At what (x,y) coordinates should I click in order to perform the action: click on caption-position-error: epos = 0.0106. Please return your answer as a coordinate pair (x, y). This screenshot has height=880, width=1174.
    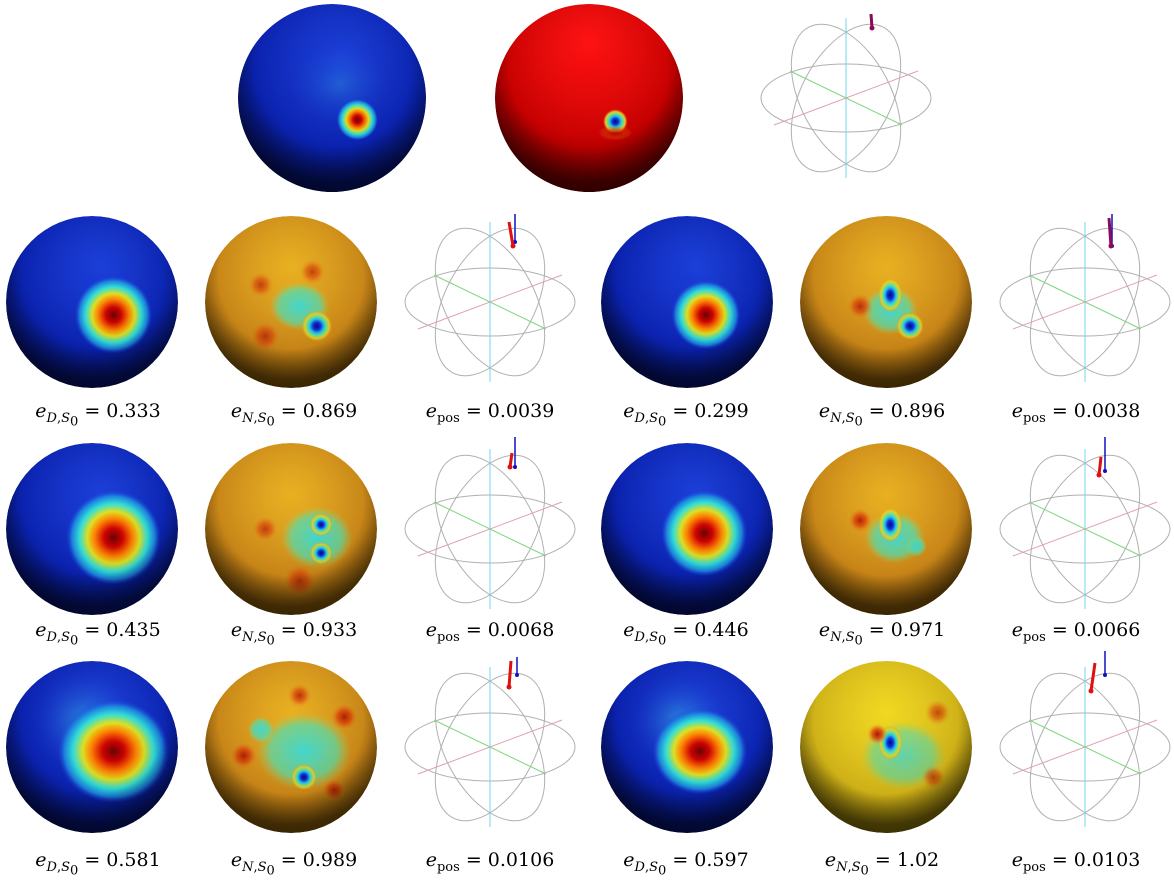
    Looking at the image, I should click on (490, 862).